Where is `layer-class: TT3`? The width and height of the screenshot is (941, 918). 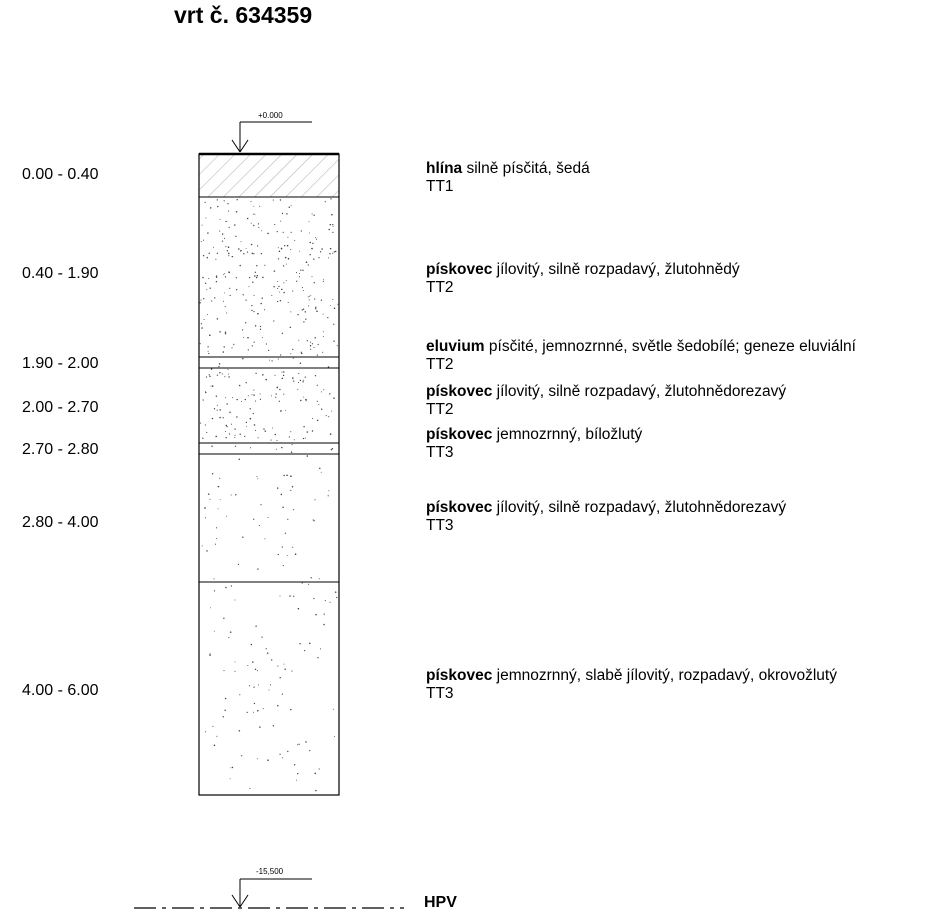
layer-class: TT3 is located at coordinates (440, 525).